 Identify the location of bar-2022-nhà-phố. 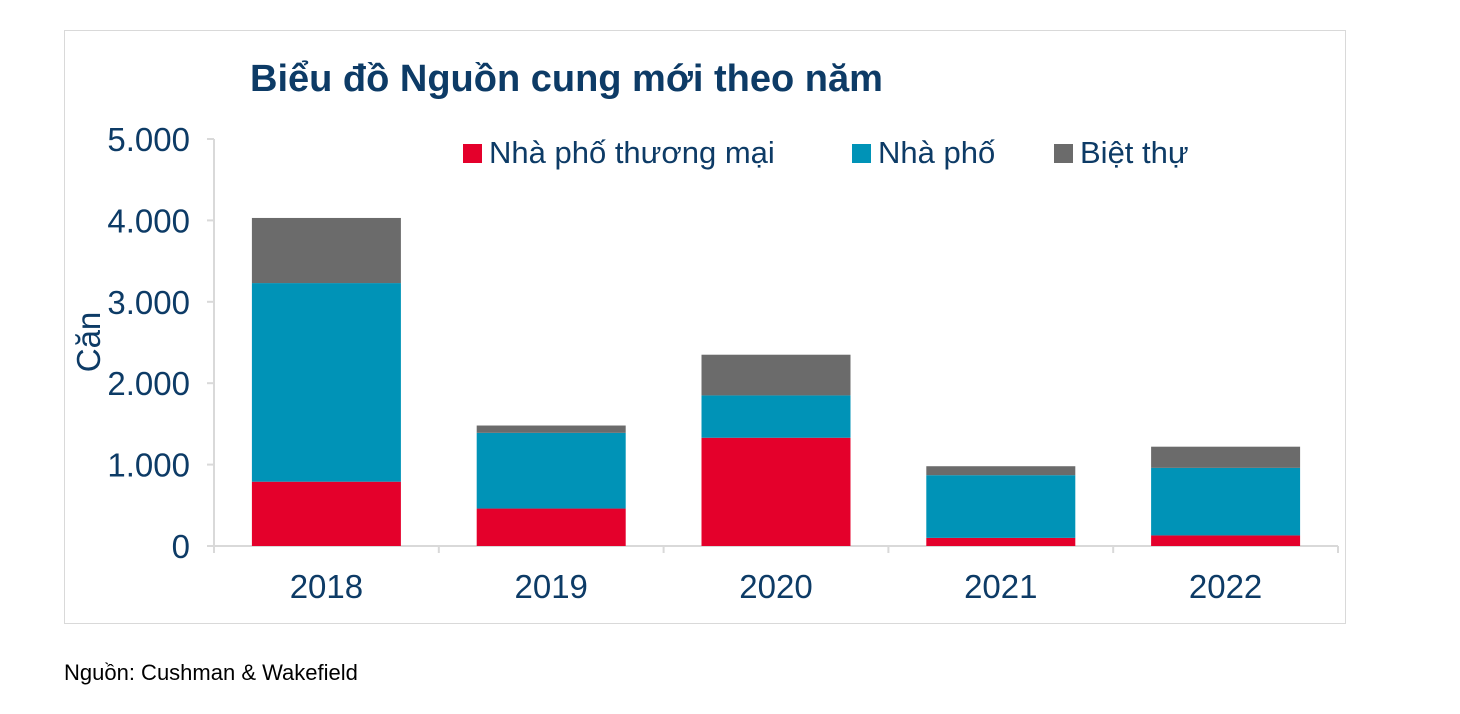
(1226, 501).